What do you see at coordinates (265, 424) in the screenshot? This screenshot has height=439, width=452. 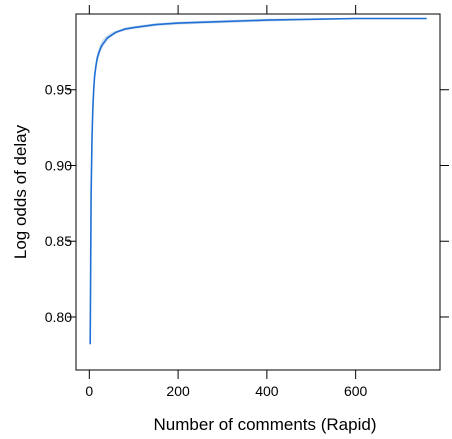 I see `x-axis-title: Number of comments (Rapid)` at bounding box center [265, 424].